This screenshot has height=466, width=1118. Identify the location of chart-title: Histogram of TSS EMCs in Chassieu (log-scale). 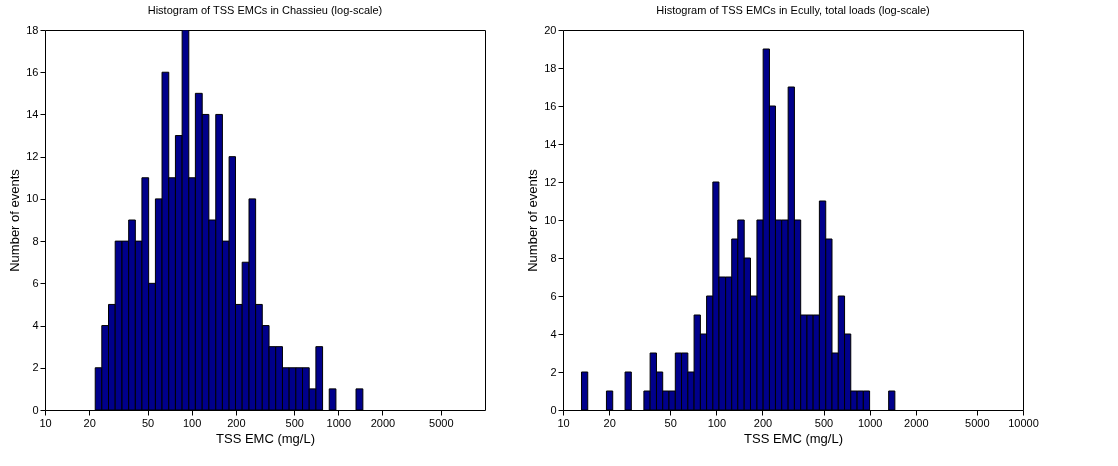
(265, 10).